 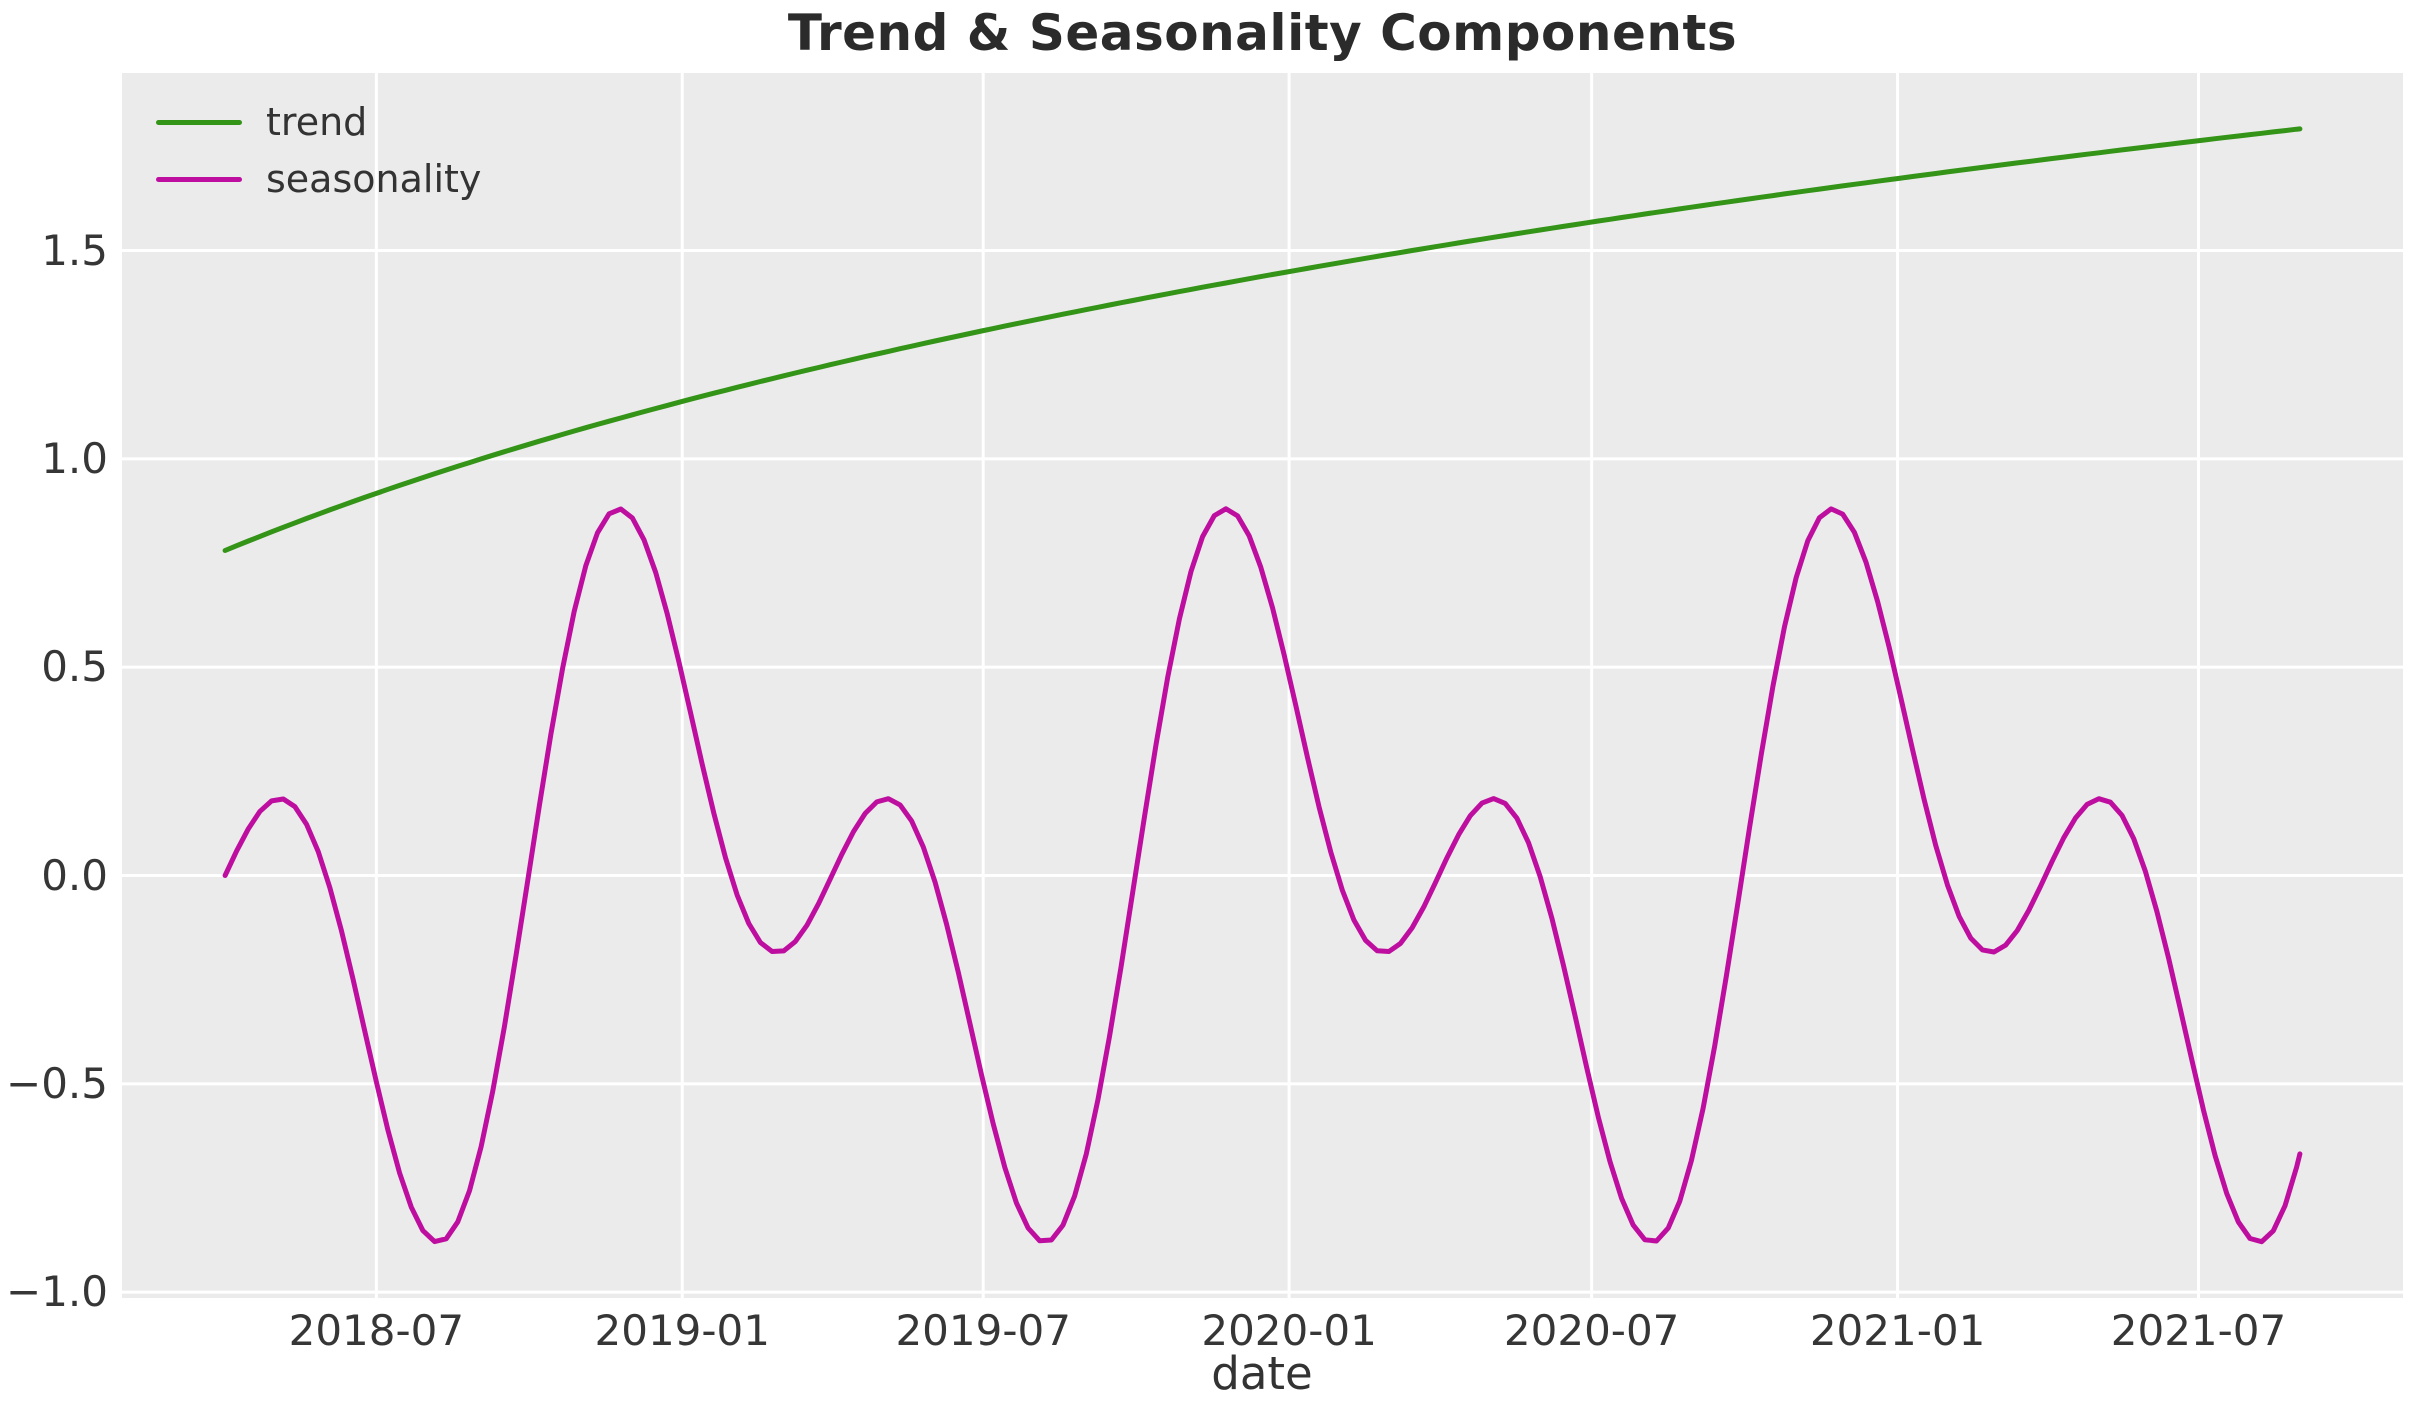 What do you see at coordinates (57, 1083) in the screenshot?
I see `y-tick-label: −0.5` at bounding box center [57, 1083].